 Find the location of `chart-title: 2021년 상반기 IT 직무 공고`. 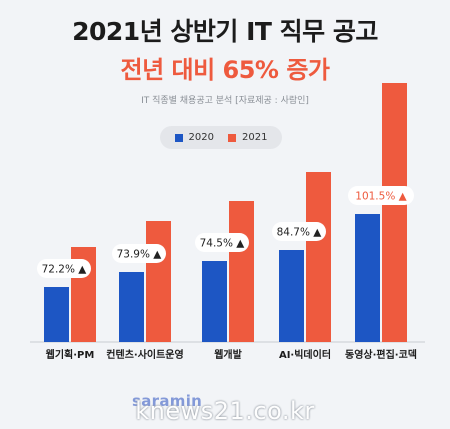

chart-title: 2021년 상반기 IT 직무 공고 is located at coordinates (225, 31).